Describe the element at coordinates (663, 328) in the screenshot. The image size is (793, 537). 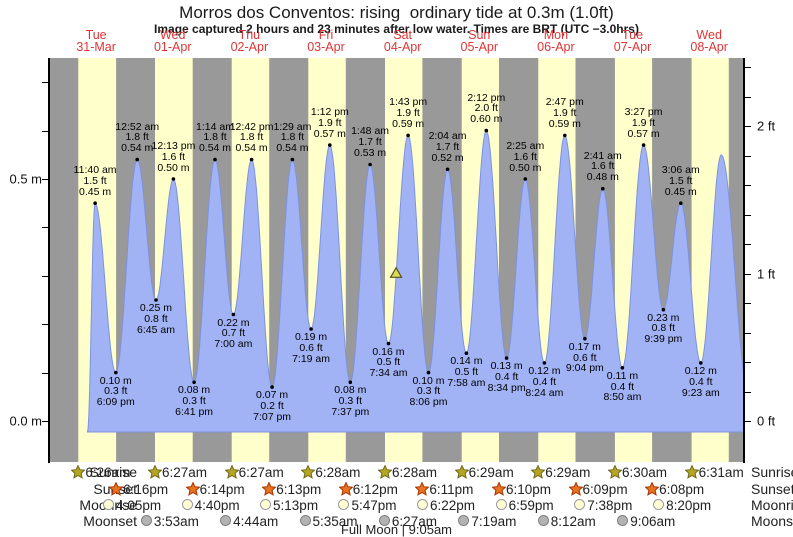
I see `low-tide-label: 0.23 m 0.8 ft 9:39 pm` at that location.